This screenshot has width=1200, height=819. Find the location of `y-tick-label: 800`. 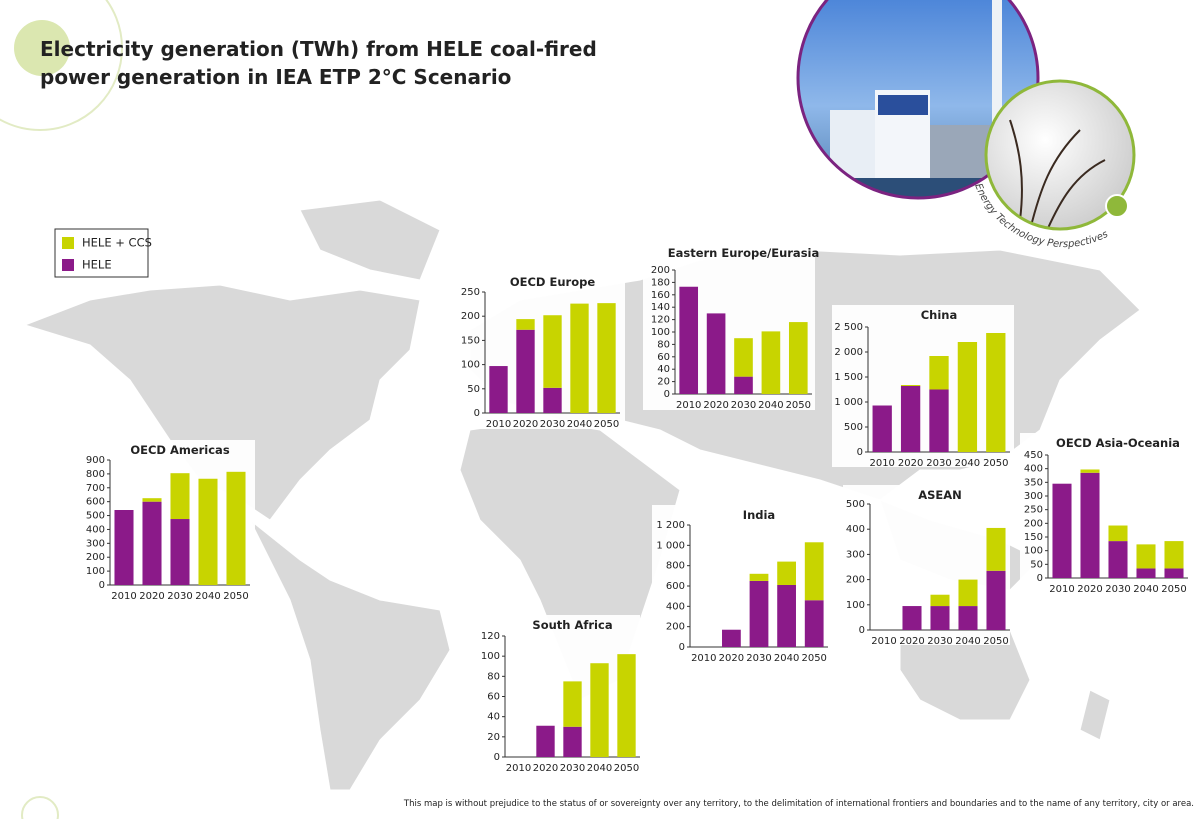

y-tick-label: 800 is located at coordinates (675, 566).